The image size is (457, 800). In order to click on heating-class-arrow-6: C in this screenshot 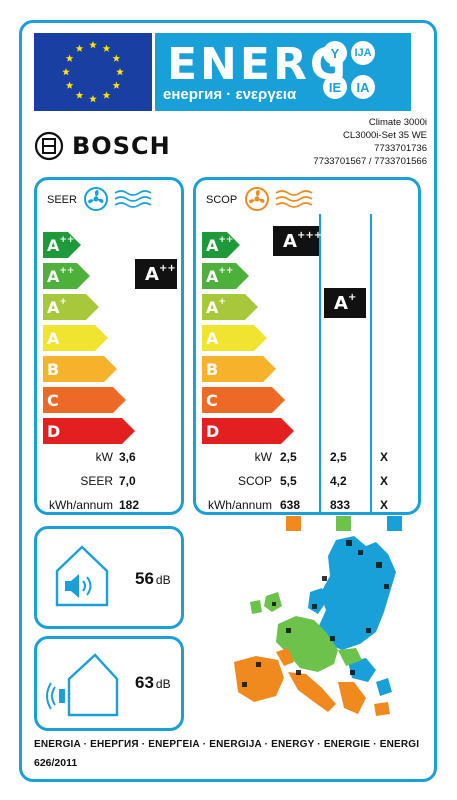, I will do `click(243, 400)`.